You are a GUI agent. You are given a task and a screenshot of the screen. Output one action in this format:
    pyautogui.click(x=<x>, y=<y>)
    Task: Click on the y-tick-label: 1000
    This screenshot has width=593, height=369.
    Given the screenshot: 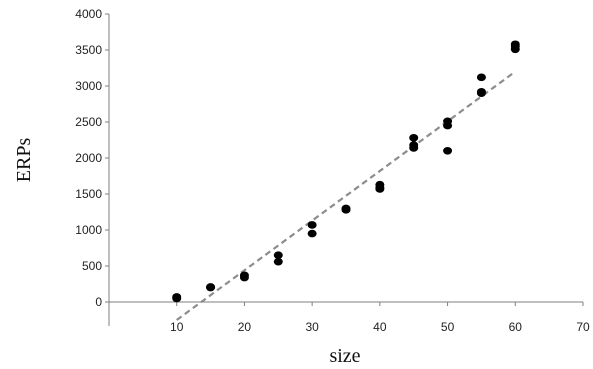 What is the action you would take?
    pyautogui.click(x=88, y=230)
    